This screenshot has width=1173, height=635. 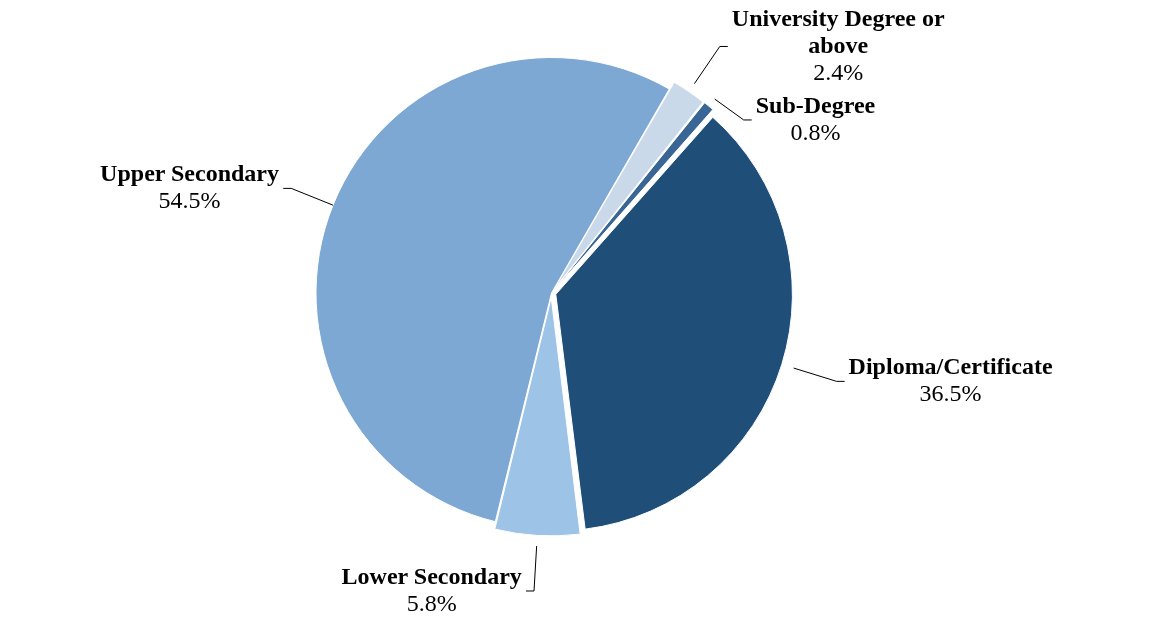 What do you see at coordinates (431, 602) in the screenshot?
I see `data-label: 5.8%` at bounding box center [431, 602].